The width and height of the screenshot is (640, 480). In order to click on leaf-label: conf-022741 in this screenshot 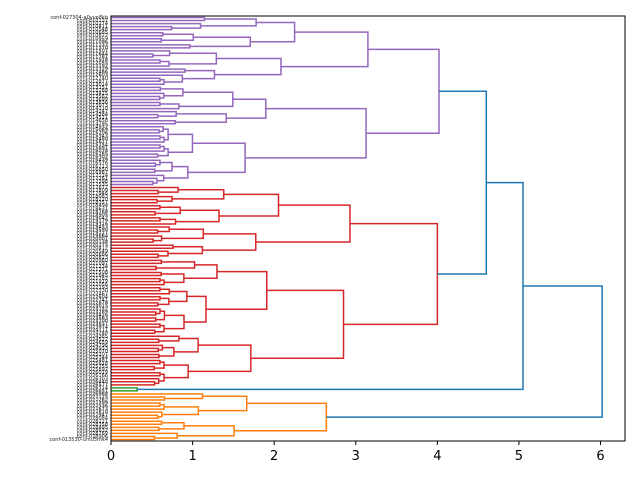, I will do `click(92, 300)`.